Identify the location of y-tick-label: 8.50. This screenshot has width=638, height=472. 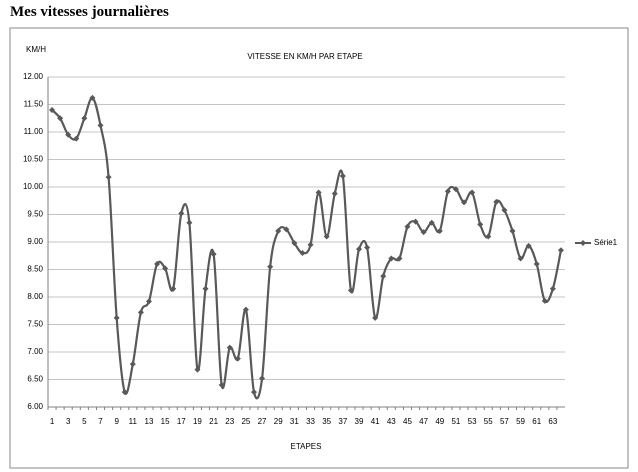
(35, 269).